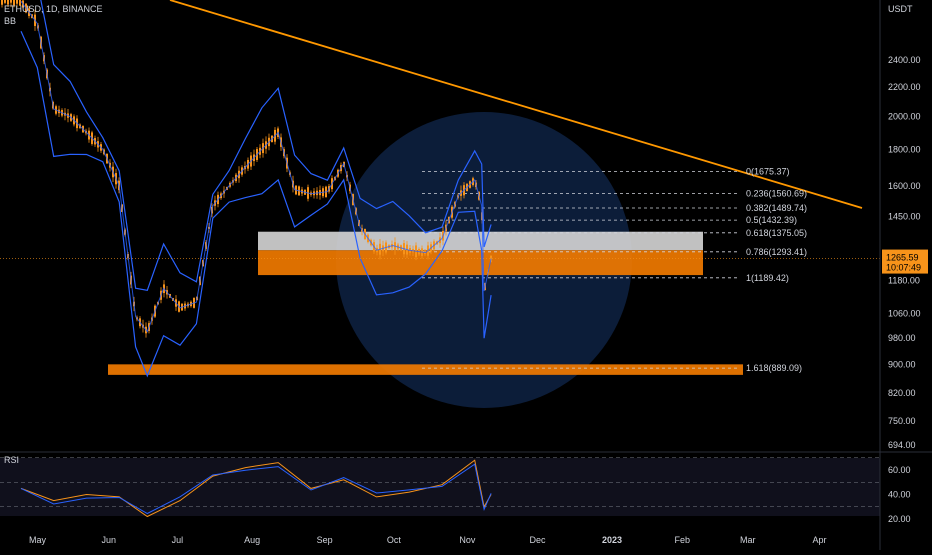  I want to click on y-tick-label: 2000.00, so click(904, 117).